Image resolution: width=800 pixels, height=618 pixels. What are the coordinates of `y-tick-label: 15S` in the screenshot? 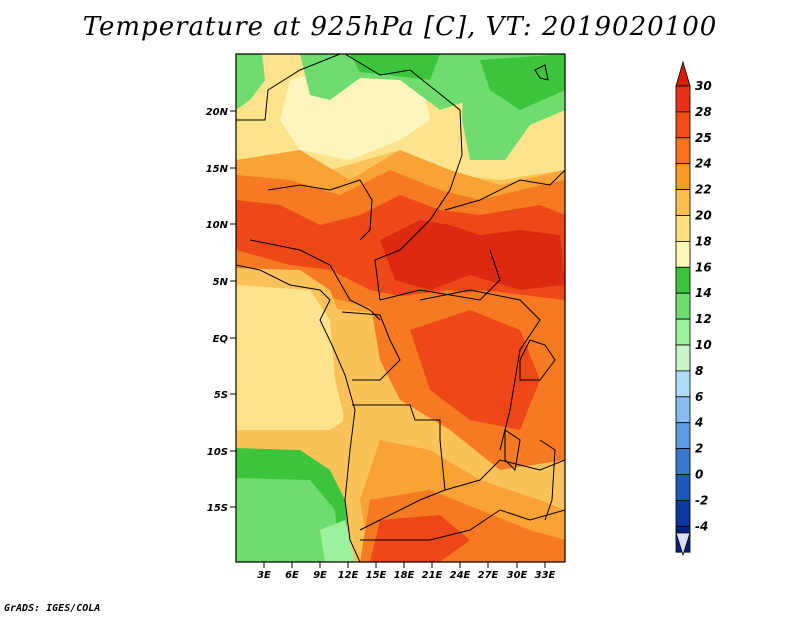 It's located at (217, 508).